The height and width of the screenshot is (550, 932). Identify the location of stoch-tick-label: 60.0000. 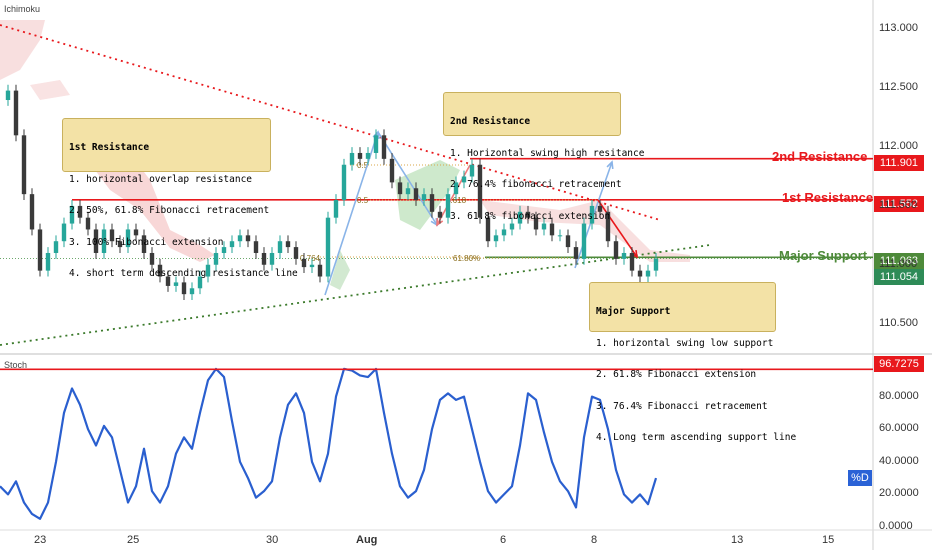
(899, 428).